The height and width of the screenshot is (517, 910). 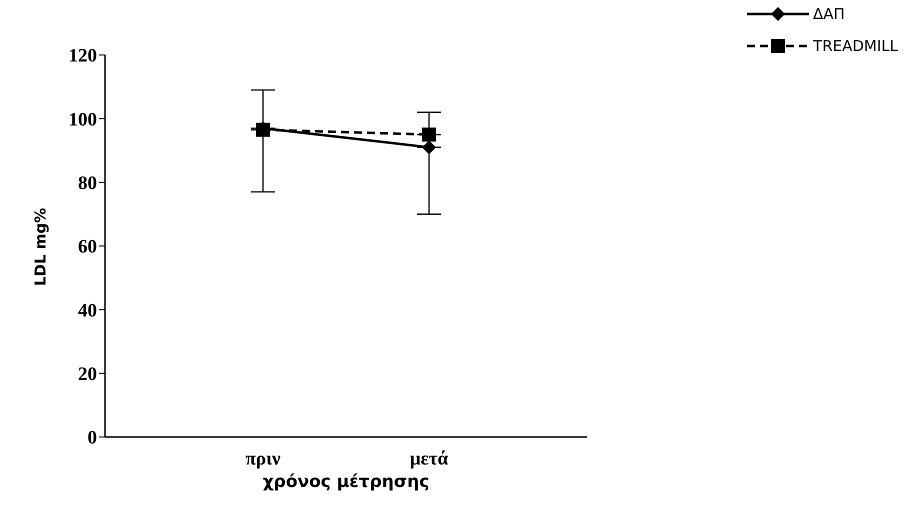 I want to click on y-tick-label: 80, so click(x=87, y=183).